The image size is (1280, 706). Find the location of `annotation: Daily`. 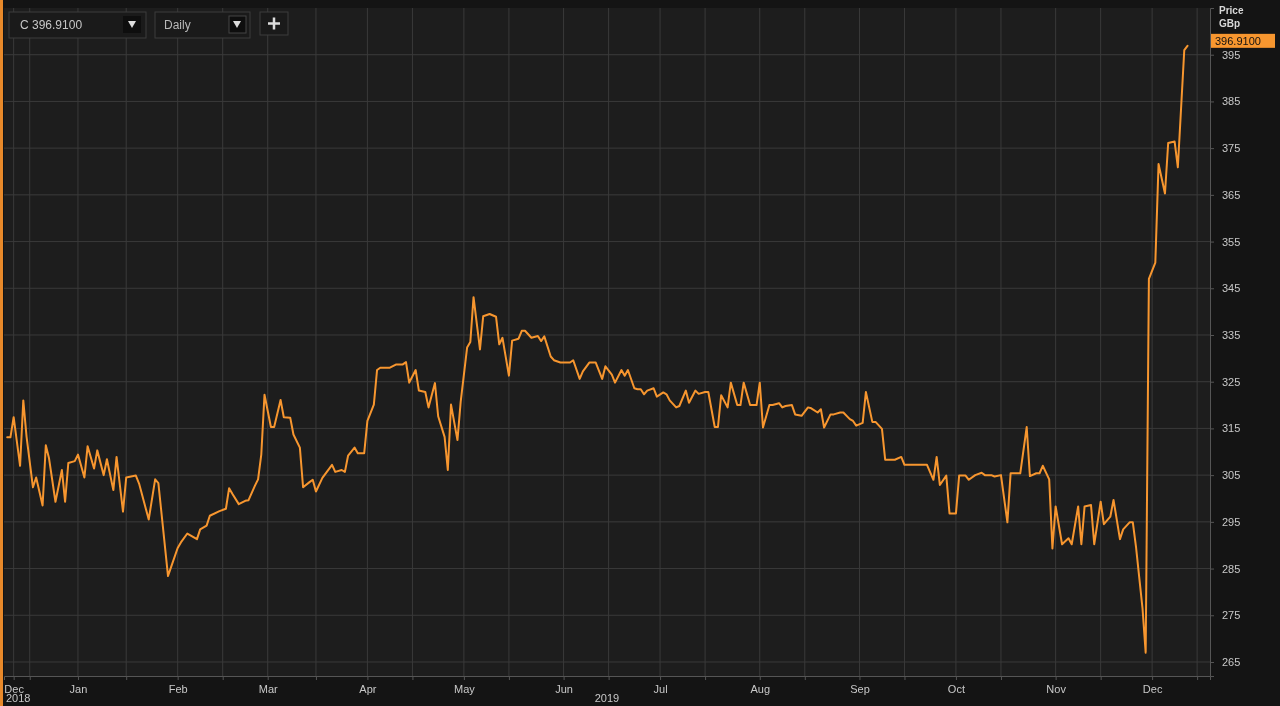

annotation: Daily is located at coordinates (177, 25).